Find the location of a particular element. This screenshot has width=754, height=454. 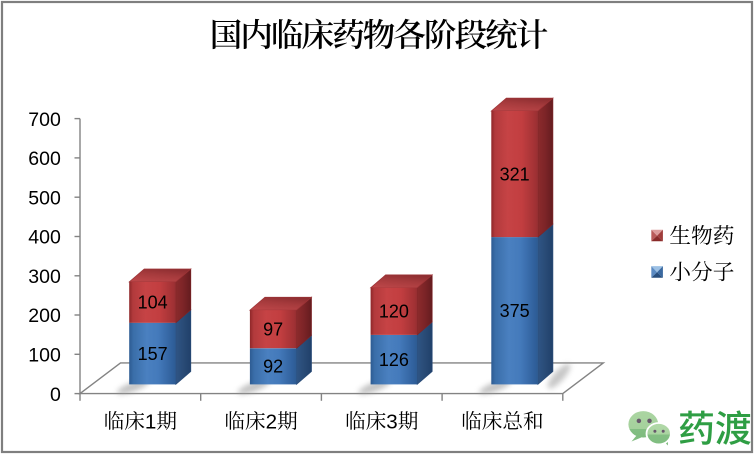

svg-text: 97 is located at coordinates (273, 330).